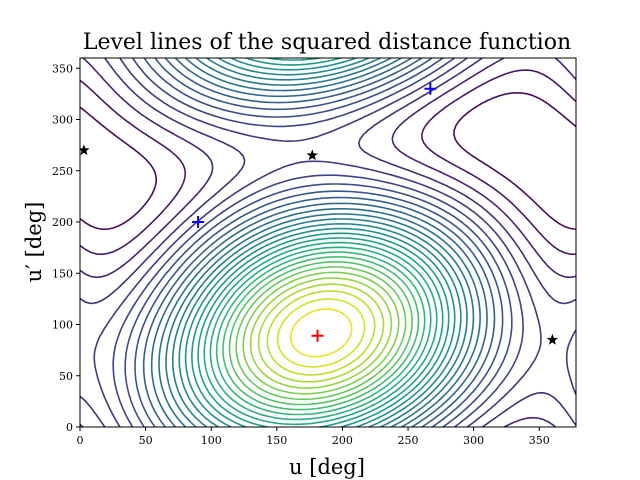 The image size is (640, 480). What do you see at coordinates (146, 440) in the screenshot?
I see `x-tick-label: 50` at bounding box center [146, 440].